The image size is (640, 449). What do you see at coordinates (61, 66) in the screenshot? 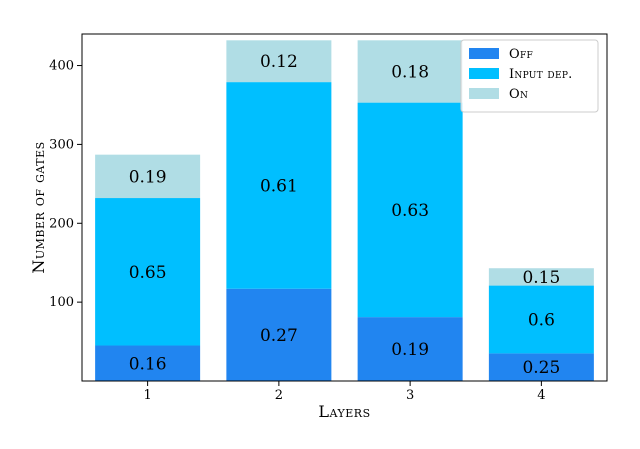
I see `y-tick-label: 400` at bounding box center [61, 66].